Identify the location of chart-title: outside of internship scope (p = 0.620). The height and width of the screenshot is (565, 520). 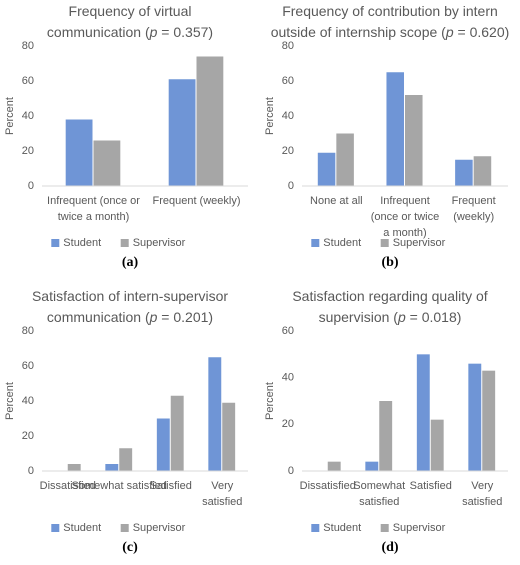
(390, 32).